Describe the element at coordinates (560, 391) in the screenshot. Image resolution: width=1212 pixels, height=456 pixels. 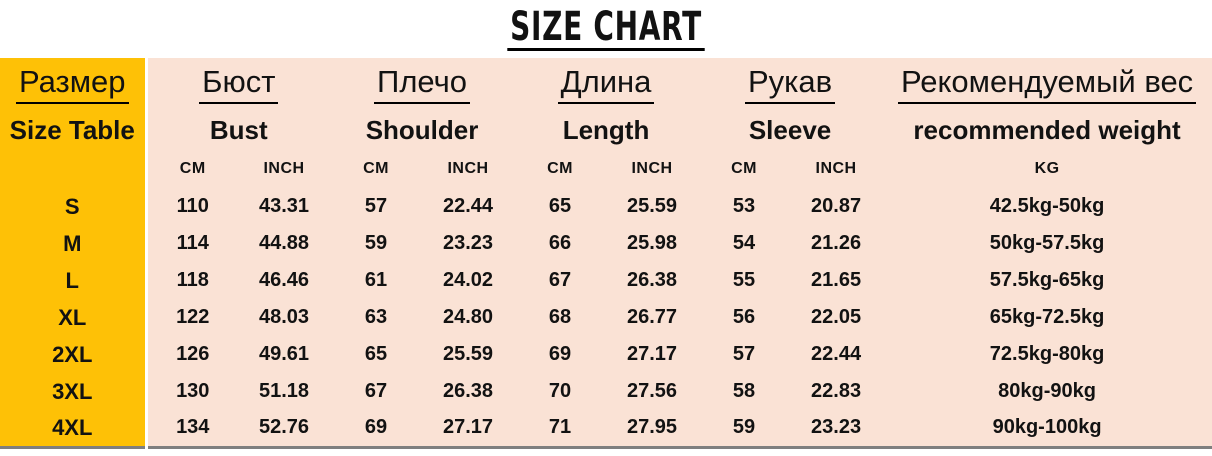
I see `length-cm-cell: 70` at that location.